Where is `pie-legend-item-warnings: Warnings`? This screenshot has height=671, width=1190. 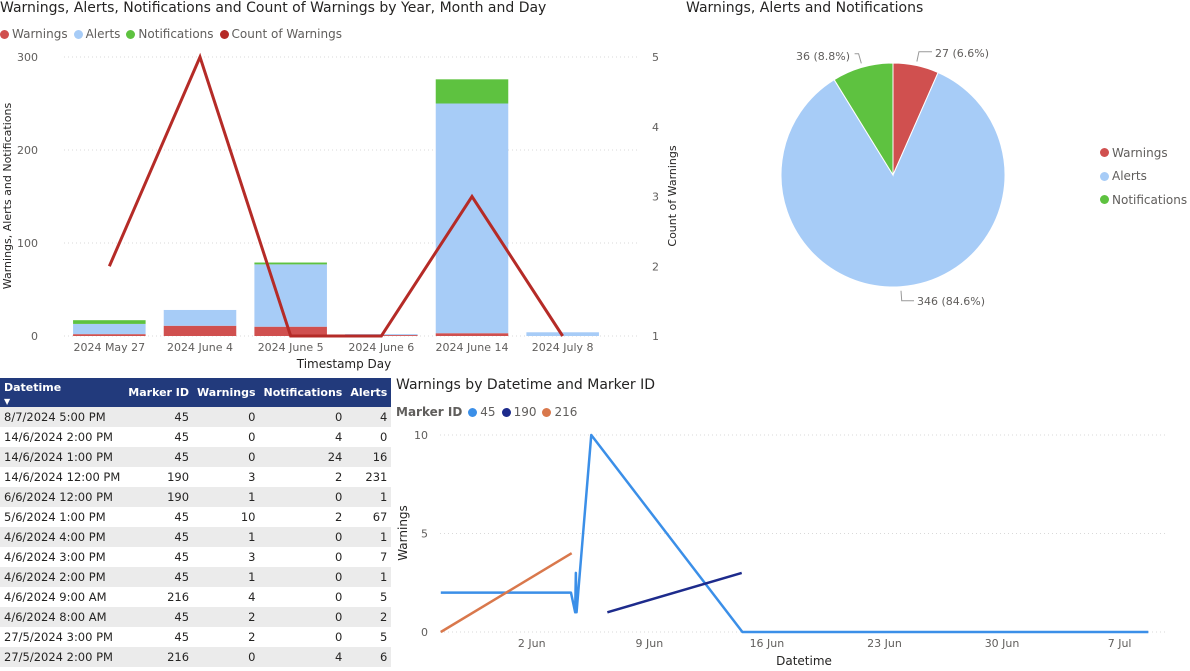 pie-legend-item-warnings: Warnings is located at coordinates (1143, 153).